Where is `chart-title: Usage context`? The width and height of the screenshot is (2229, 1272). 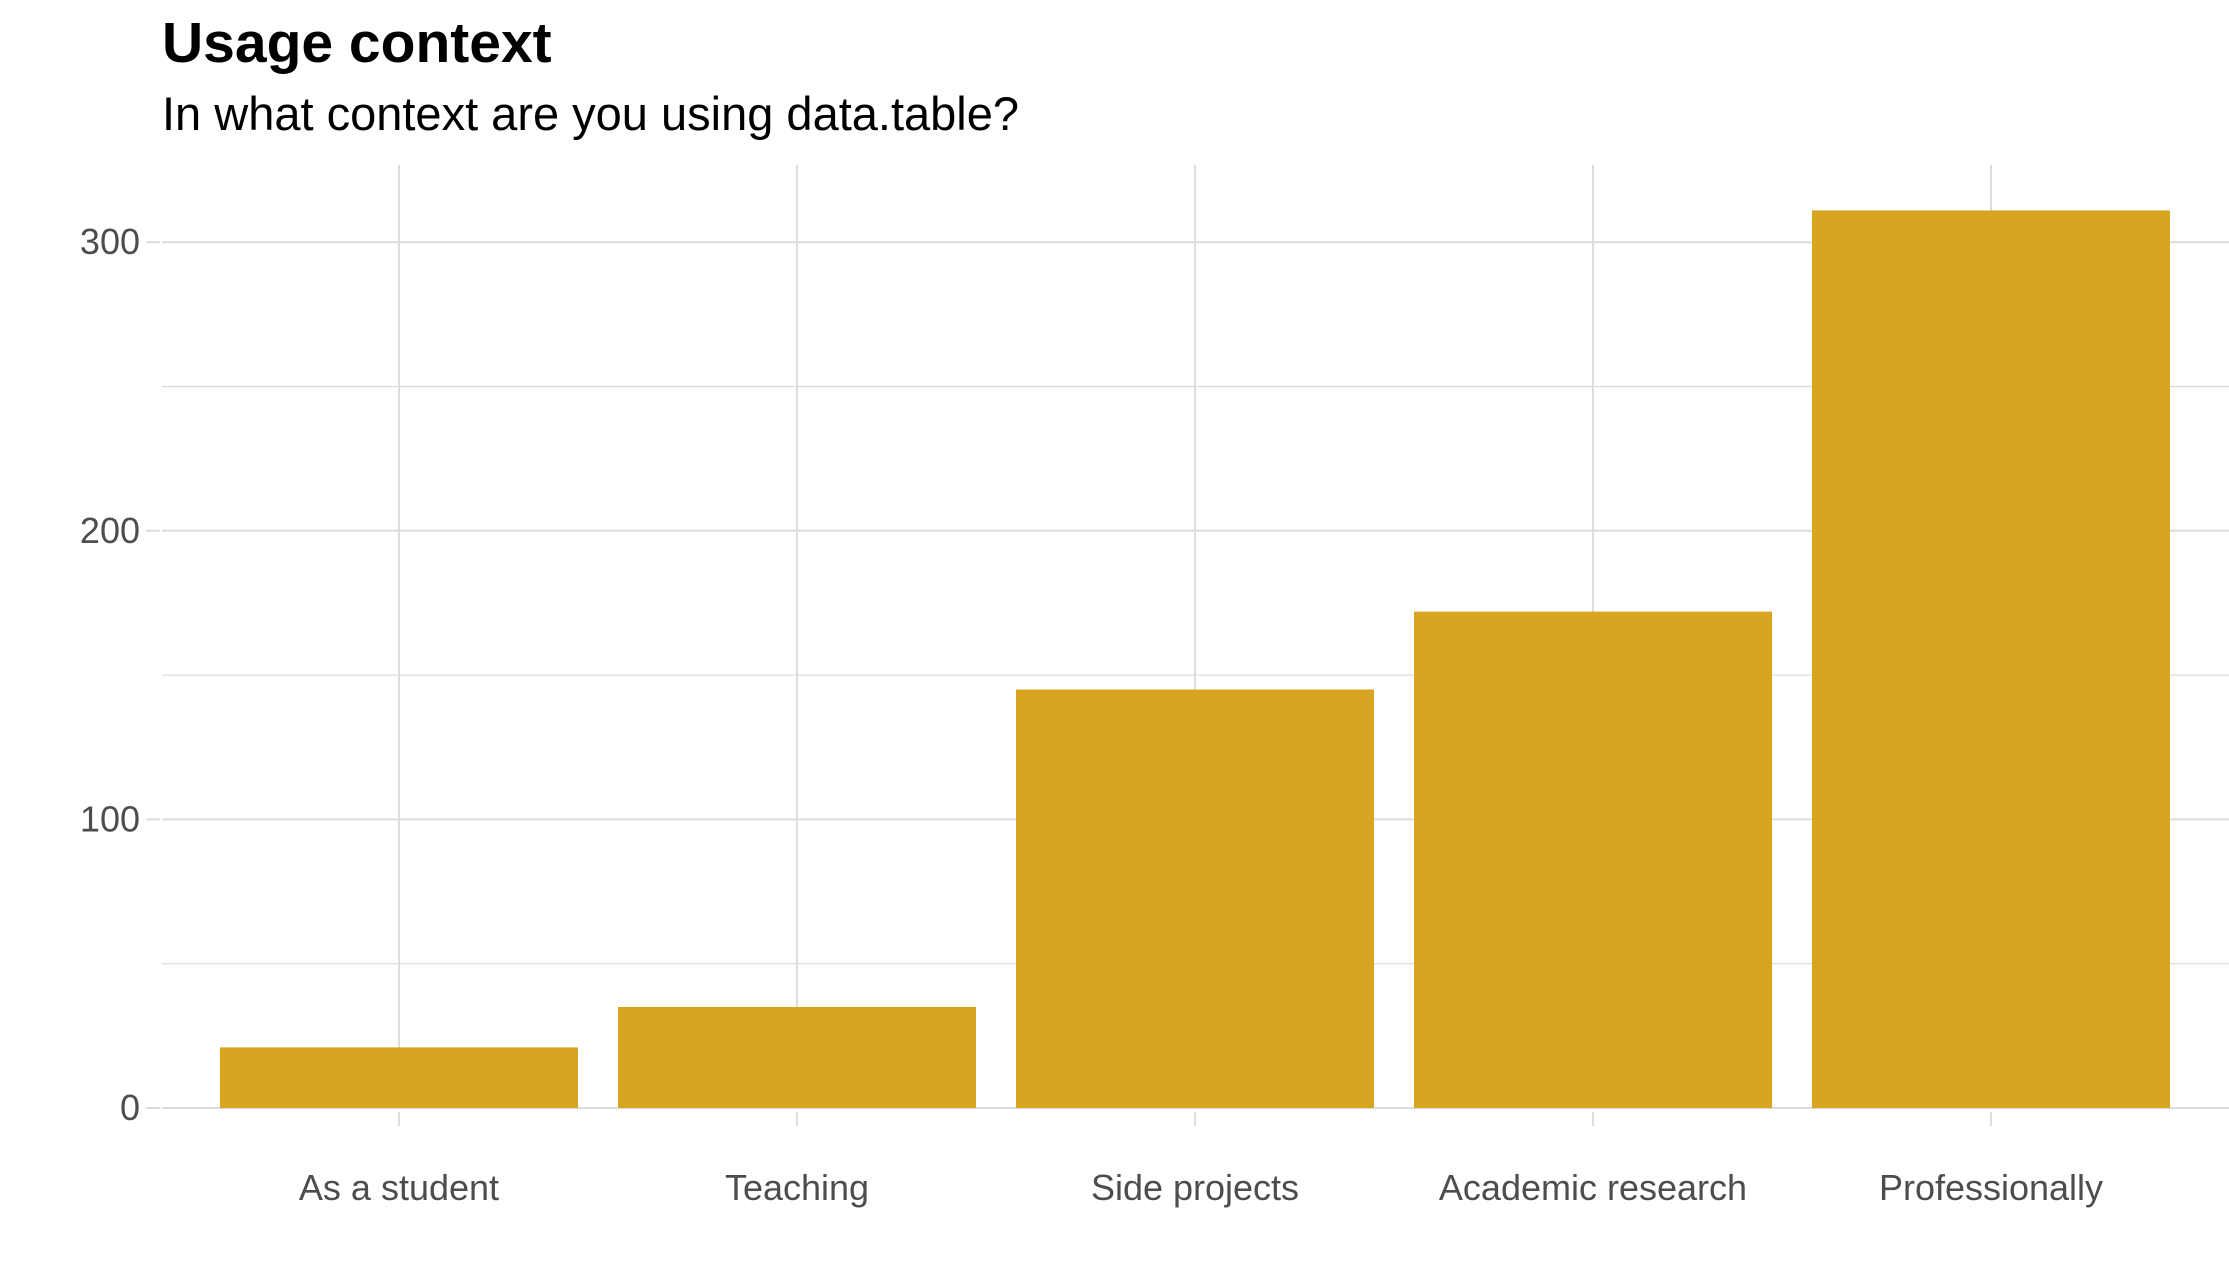 chart-title: Usage context is located at coordinates (357, 43).